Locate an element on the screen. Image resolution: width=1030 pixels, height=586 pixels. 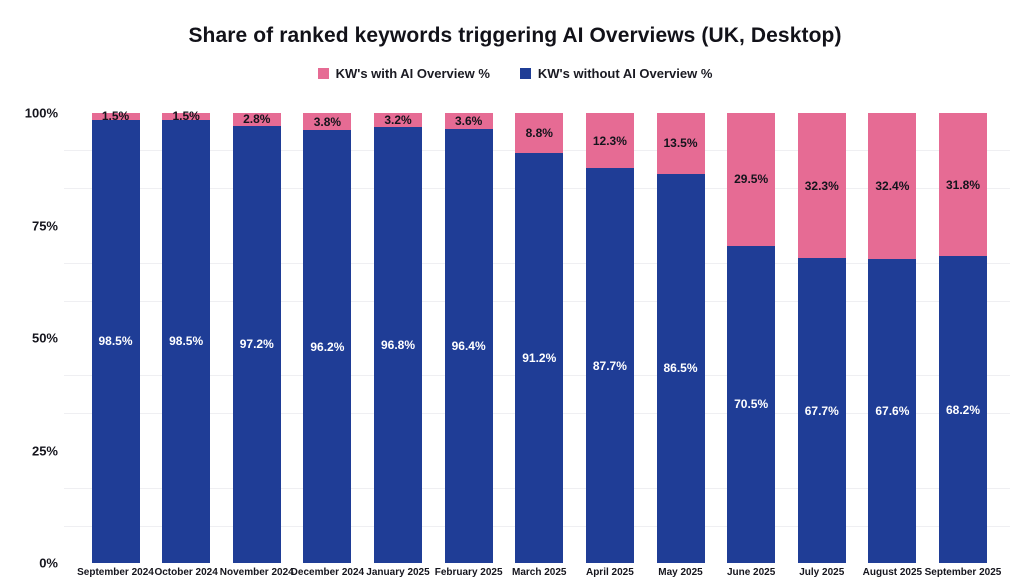
stacked-bar: 31.8% 68.2% is located at coordinates (963, 338).